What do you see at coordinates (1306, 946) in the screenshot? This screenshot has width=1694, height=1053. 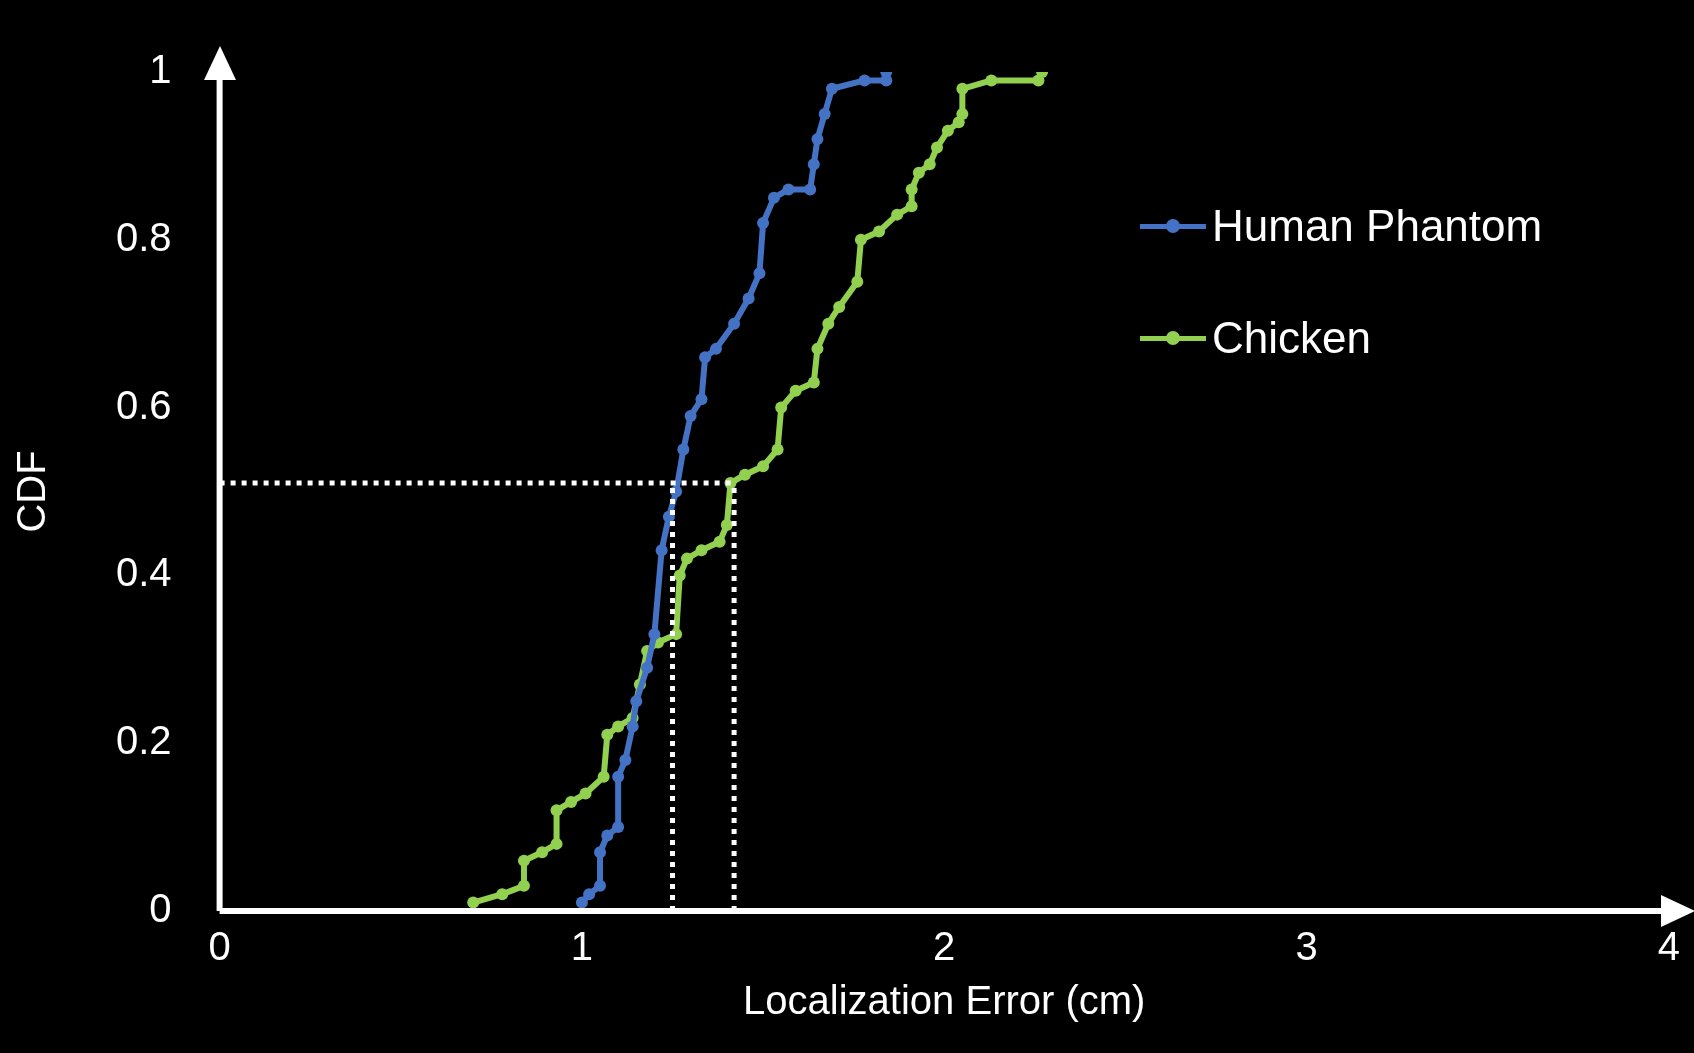 I see `x-tick-label: 3` at bounding box center [1306, 946].